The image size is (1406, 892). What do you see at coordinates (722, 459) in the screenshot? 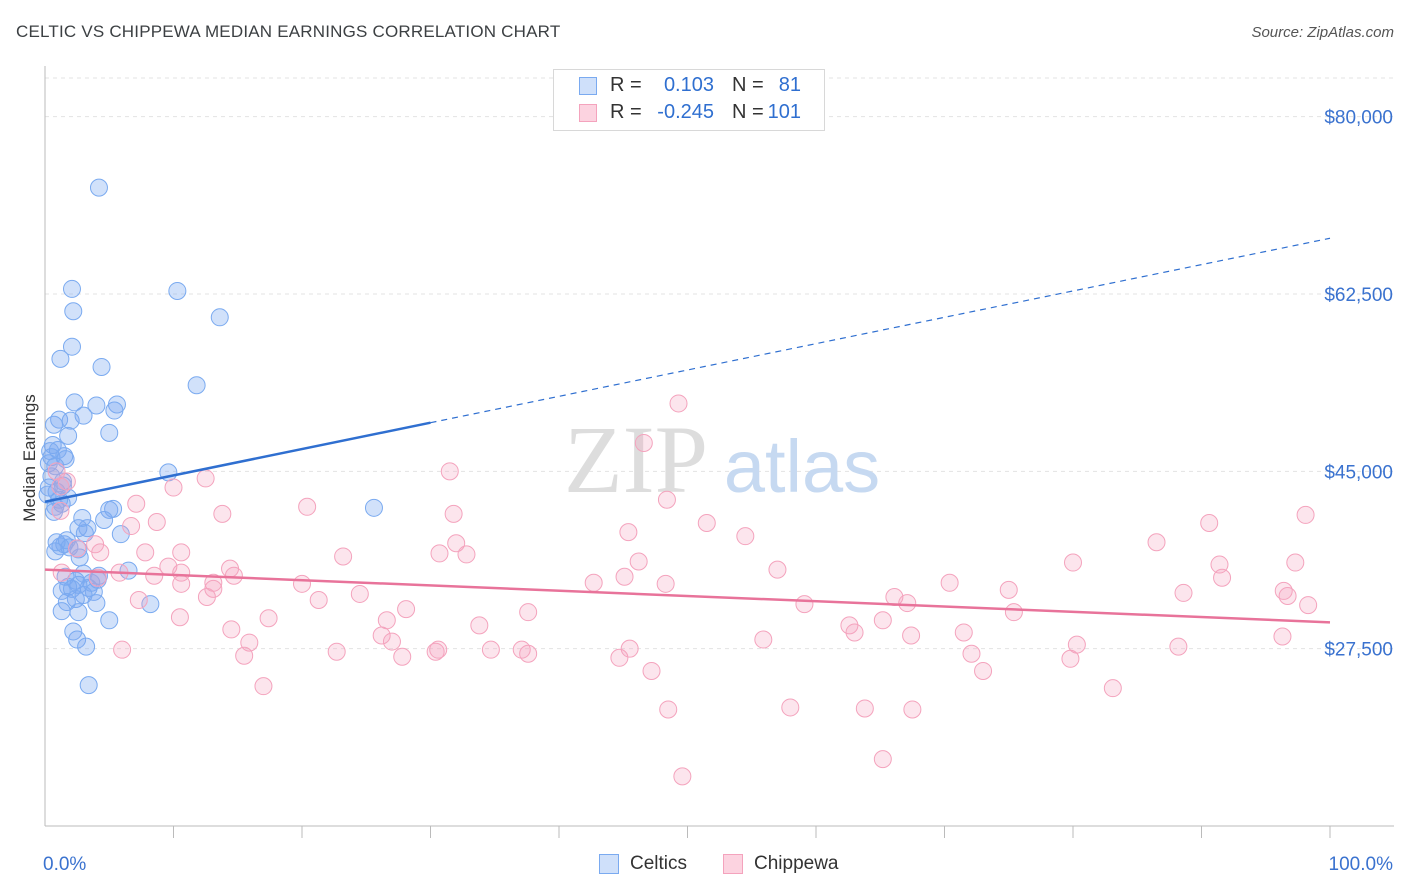
I see `watermark: ZIP atlas` at bounding box center [722, 459].